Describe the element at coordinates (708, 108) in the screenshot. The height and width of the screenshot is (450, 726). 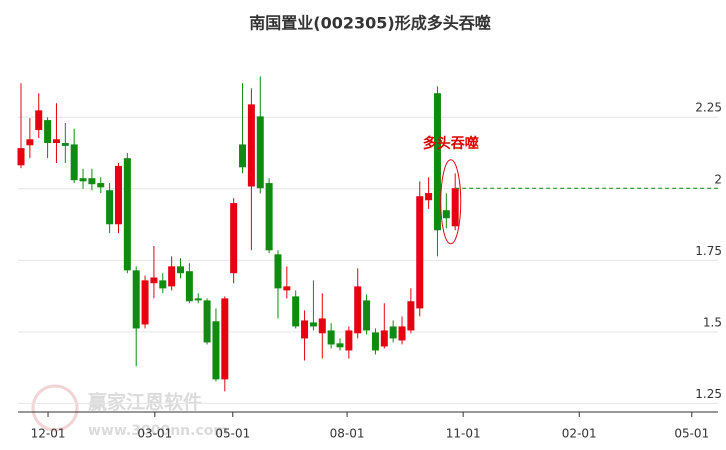
I see `y-tick-label: 2.25` at that location.